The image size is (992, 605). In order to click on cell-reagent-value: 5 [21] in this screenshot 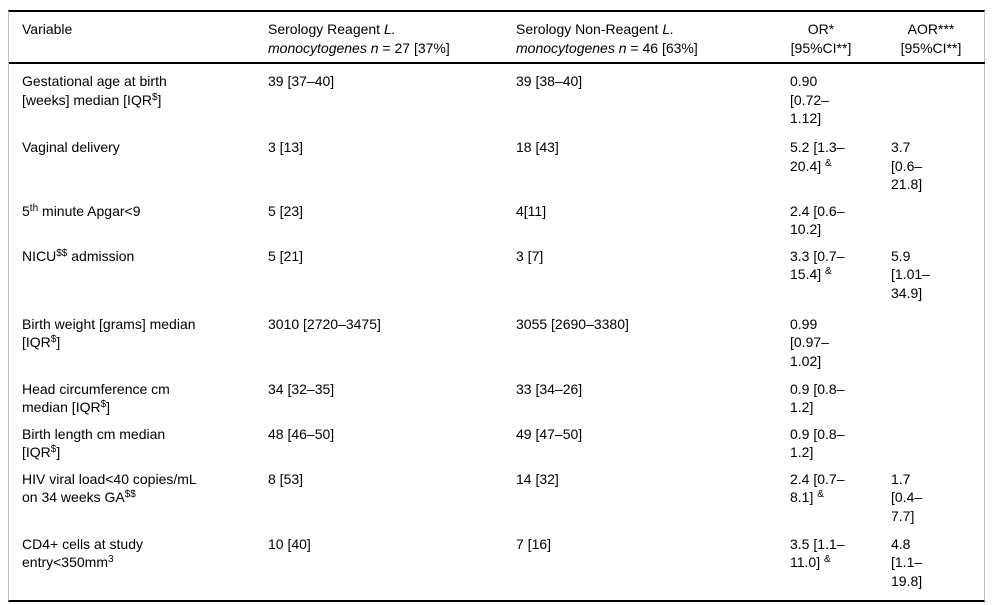, I will do `click(286, 255)`.